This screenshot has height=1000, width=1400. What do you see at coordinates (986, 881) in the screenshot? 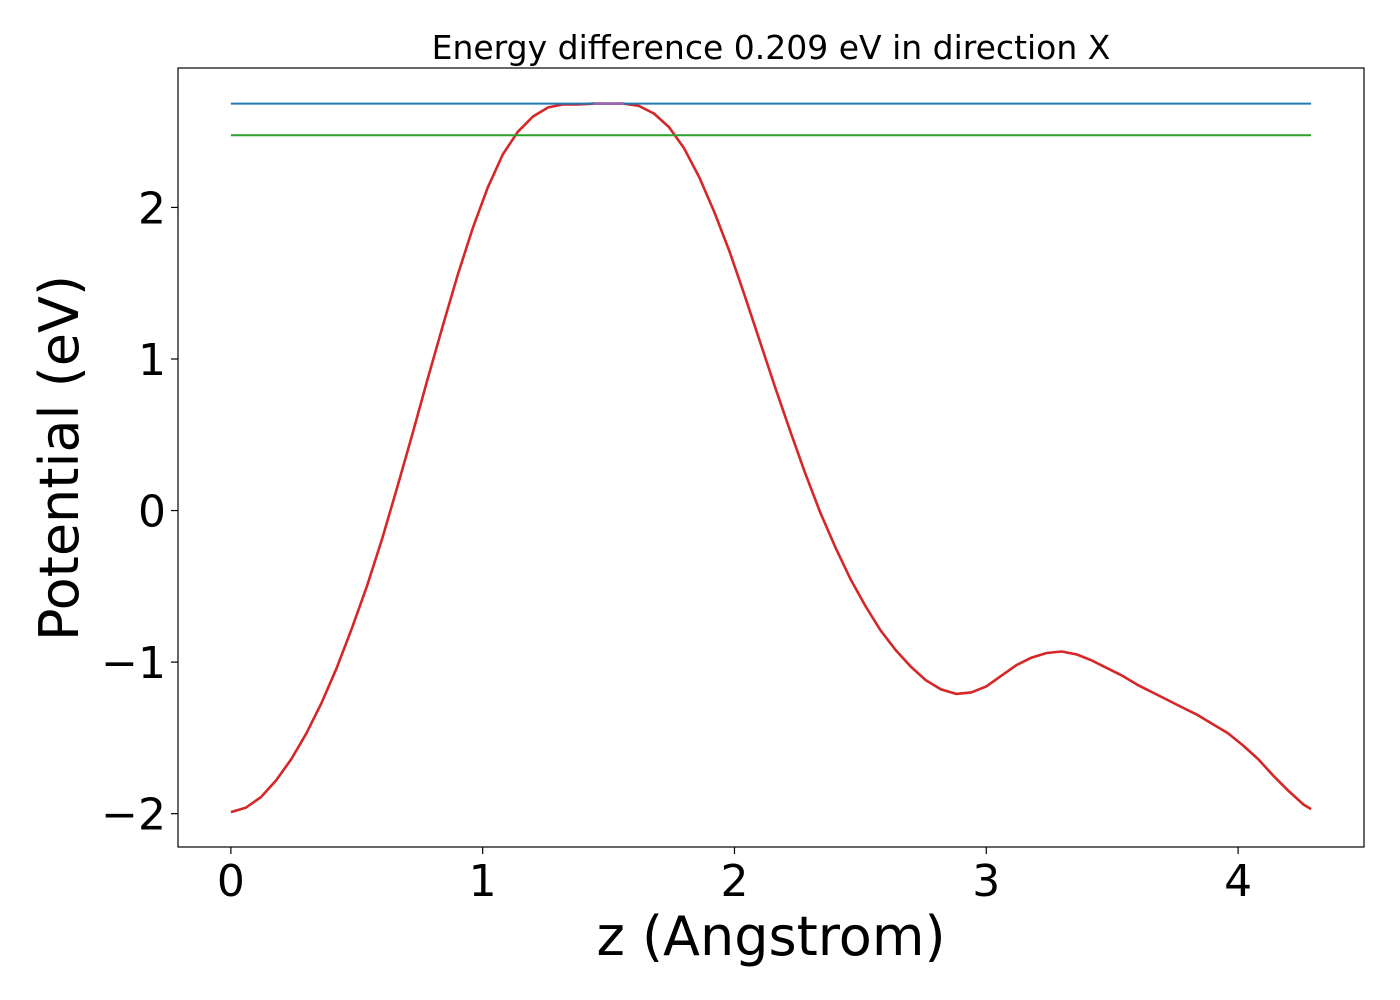
I see `x-tick-label: 3` at bounding box center [986, 881].